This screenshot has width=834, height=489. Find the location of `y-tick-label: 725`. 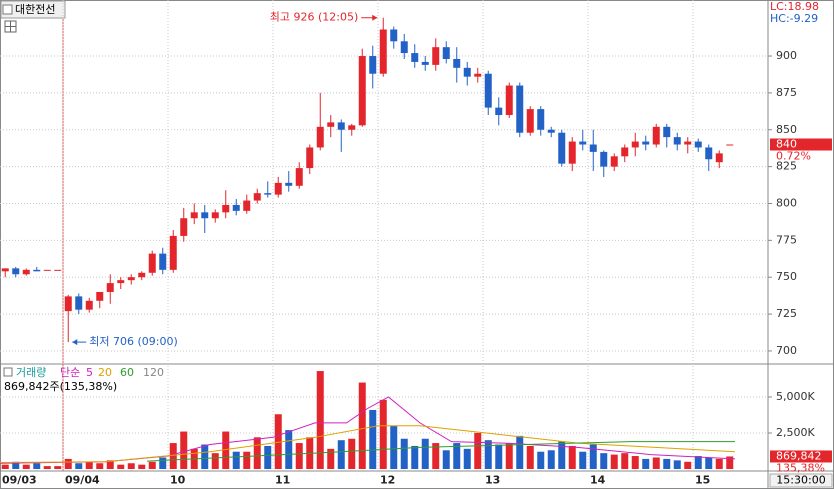

y-tick-label: 725 is located at coordinates (786, 313).